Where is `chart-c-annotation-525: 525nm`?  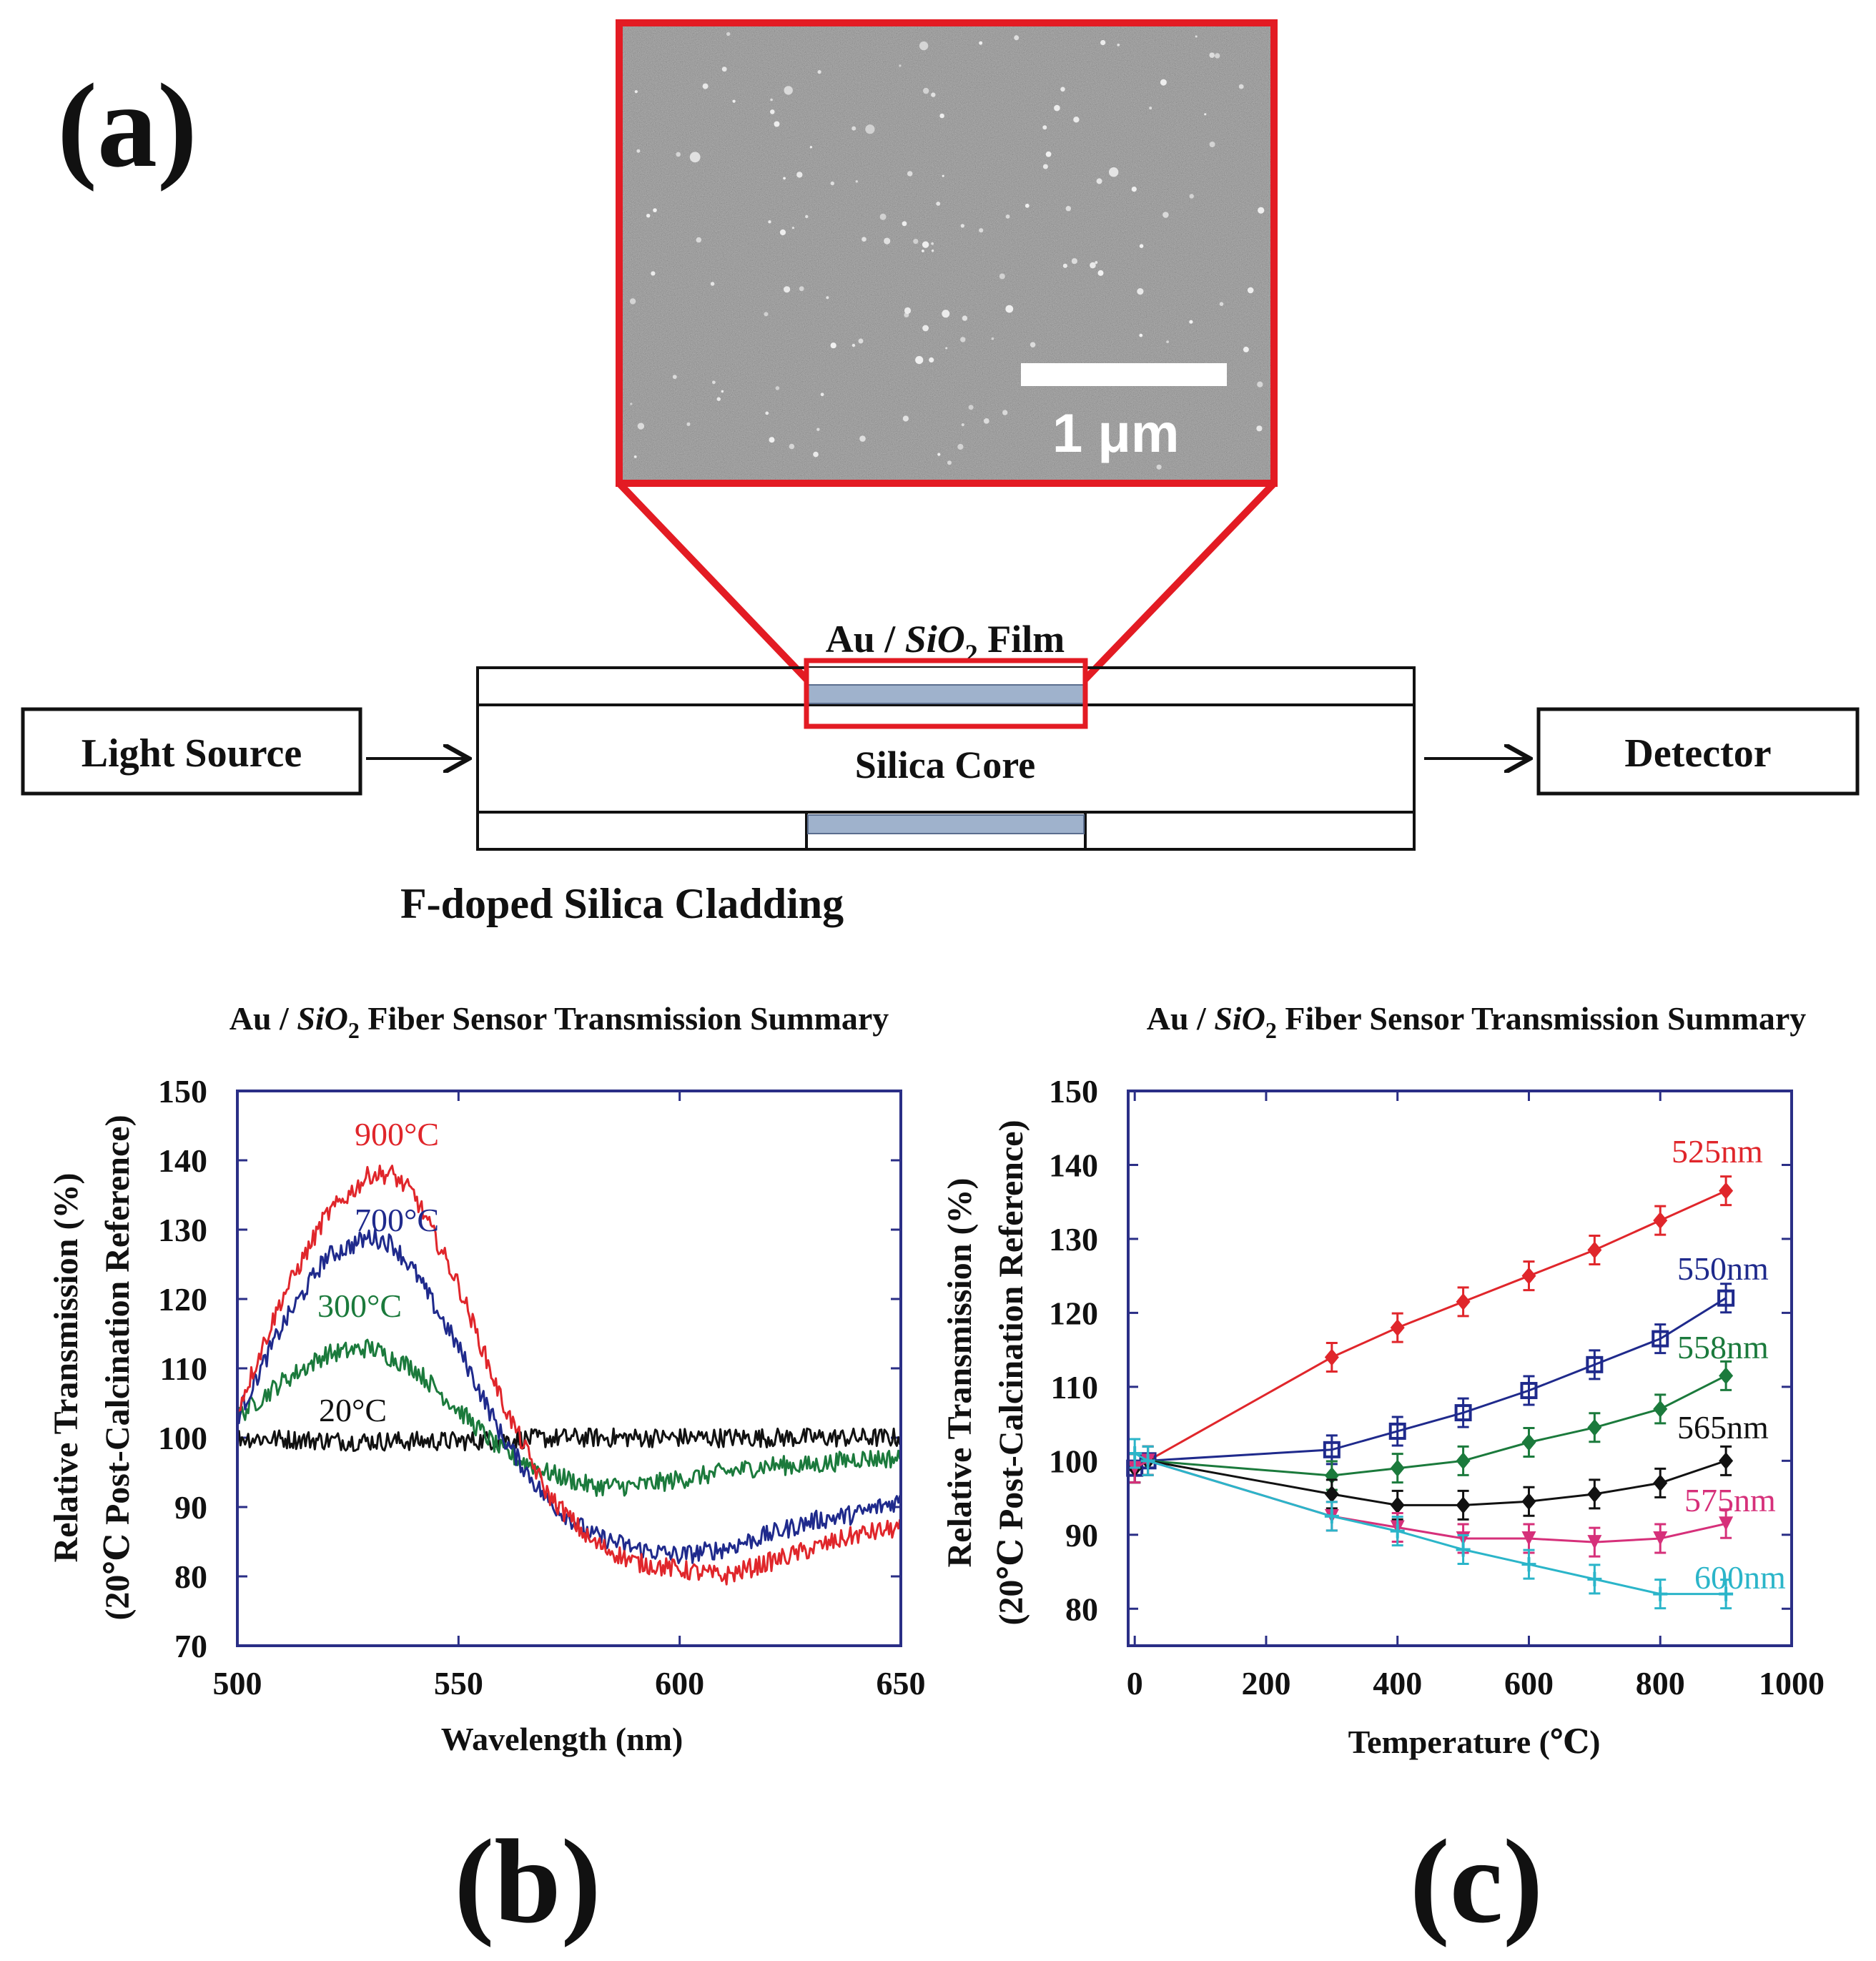 chart-c-annotation-525: 525nm is located at coordinates (1717, 1151).